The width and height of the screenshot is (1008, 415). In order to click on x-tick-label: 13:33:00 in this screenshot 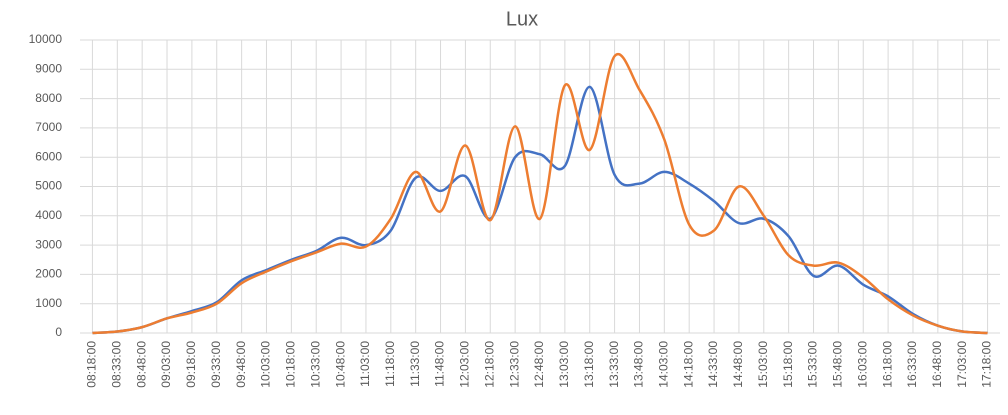, I will do `click(614, 364)`.